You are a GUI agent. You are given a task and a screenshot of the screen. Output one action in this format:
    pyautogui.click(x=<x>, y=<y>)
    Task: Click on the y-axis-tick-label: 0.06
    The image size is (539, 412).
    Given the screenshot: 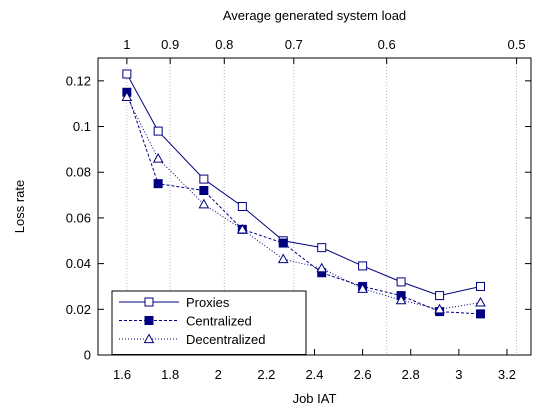 What is the action you would take?
    pyautogui.click(x=78, y=217)
    